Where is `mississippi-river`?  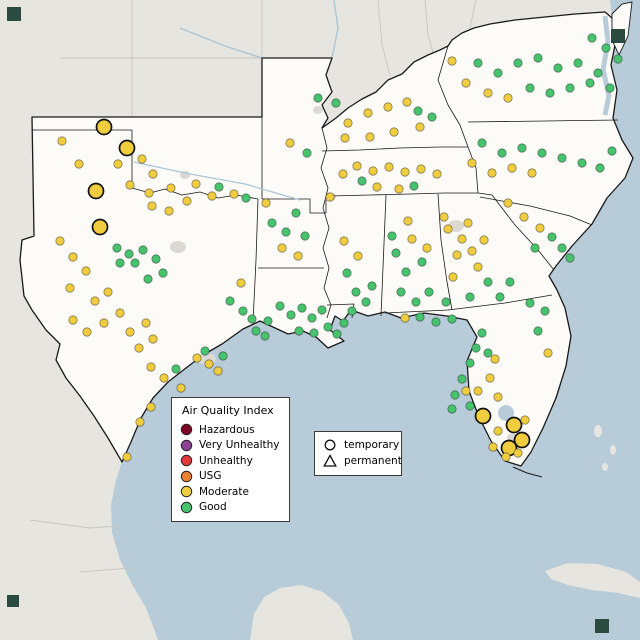
mississippi-river is located at coordinates (335, 29).